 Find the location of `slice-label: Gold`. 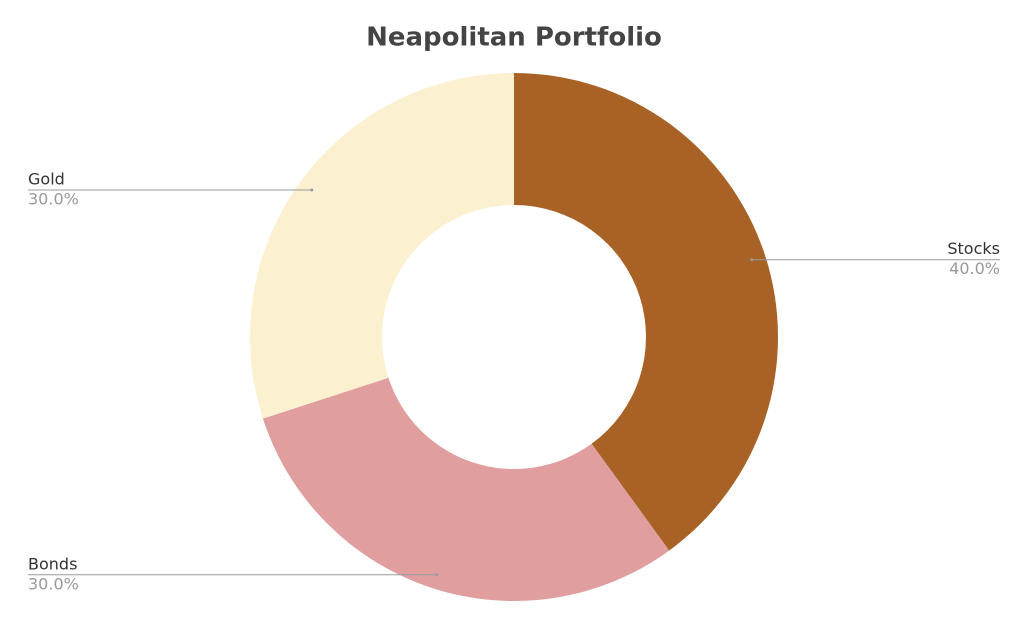

slice-label: Gold is located at coordinates (46, 179).